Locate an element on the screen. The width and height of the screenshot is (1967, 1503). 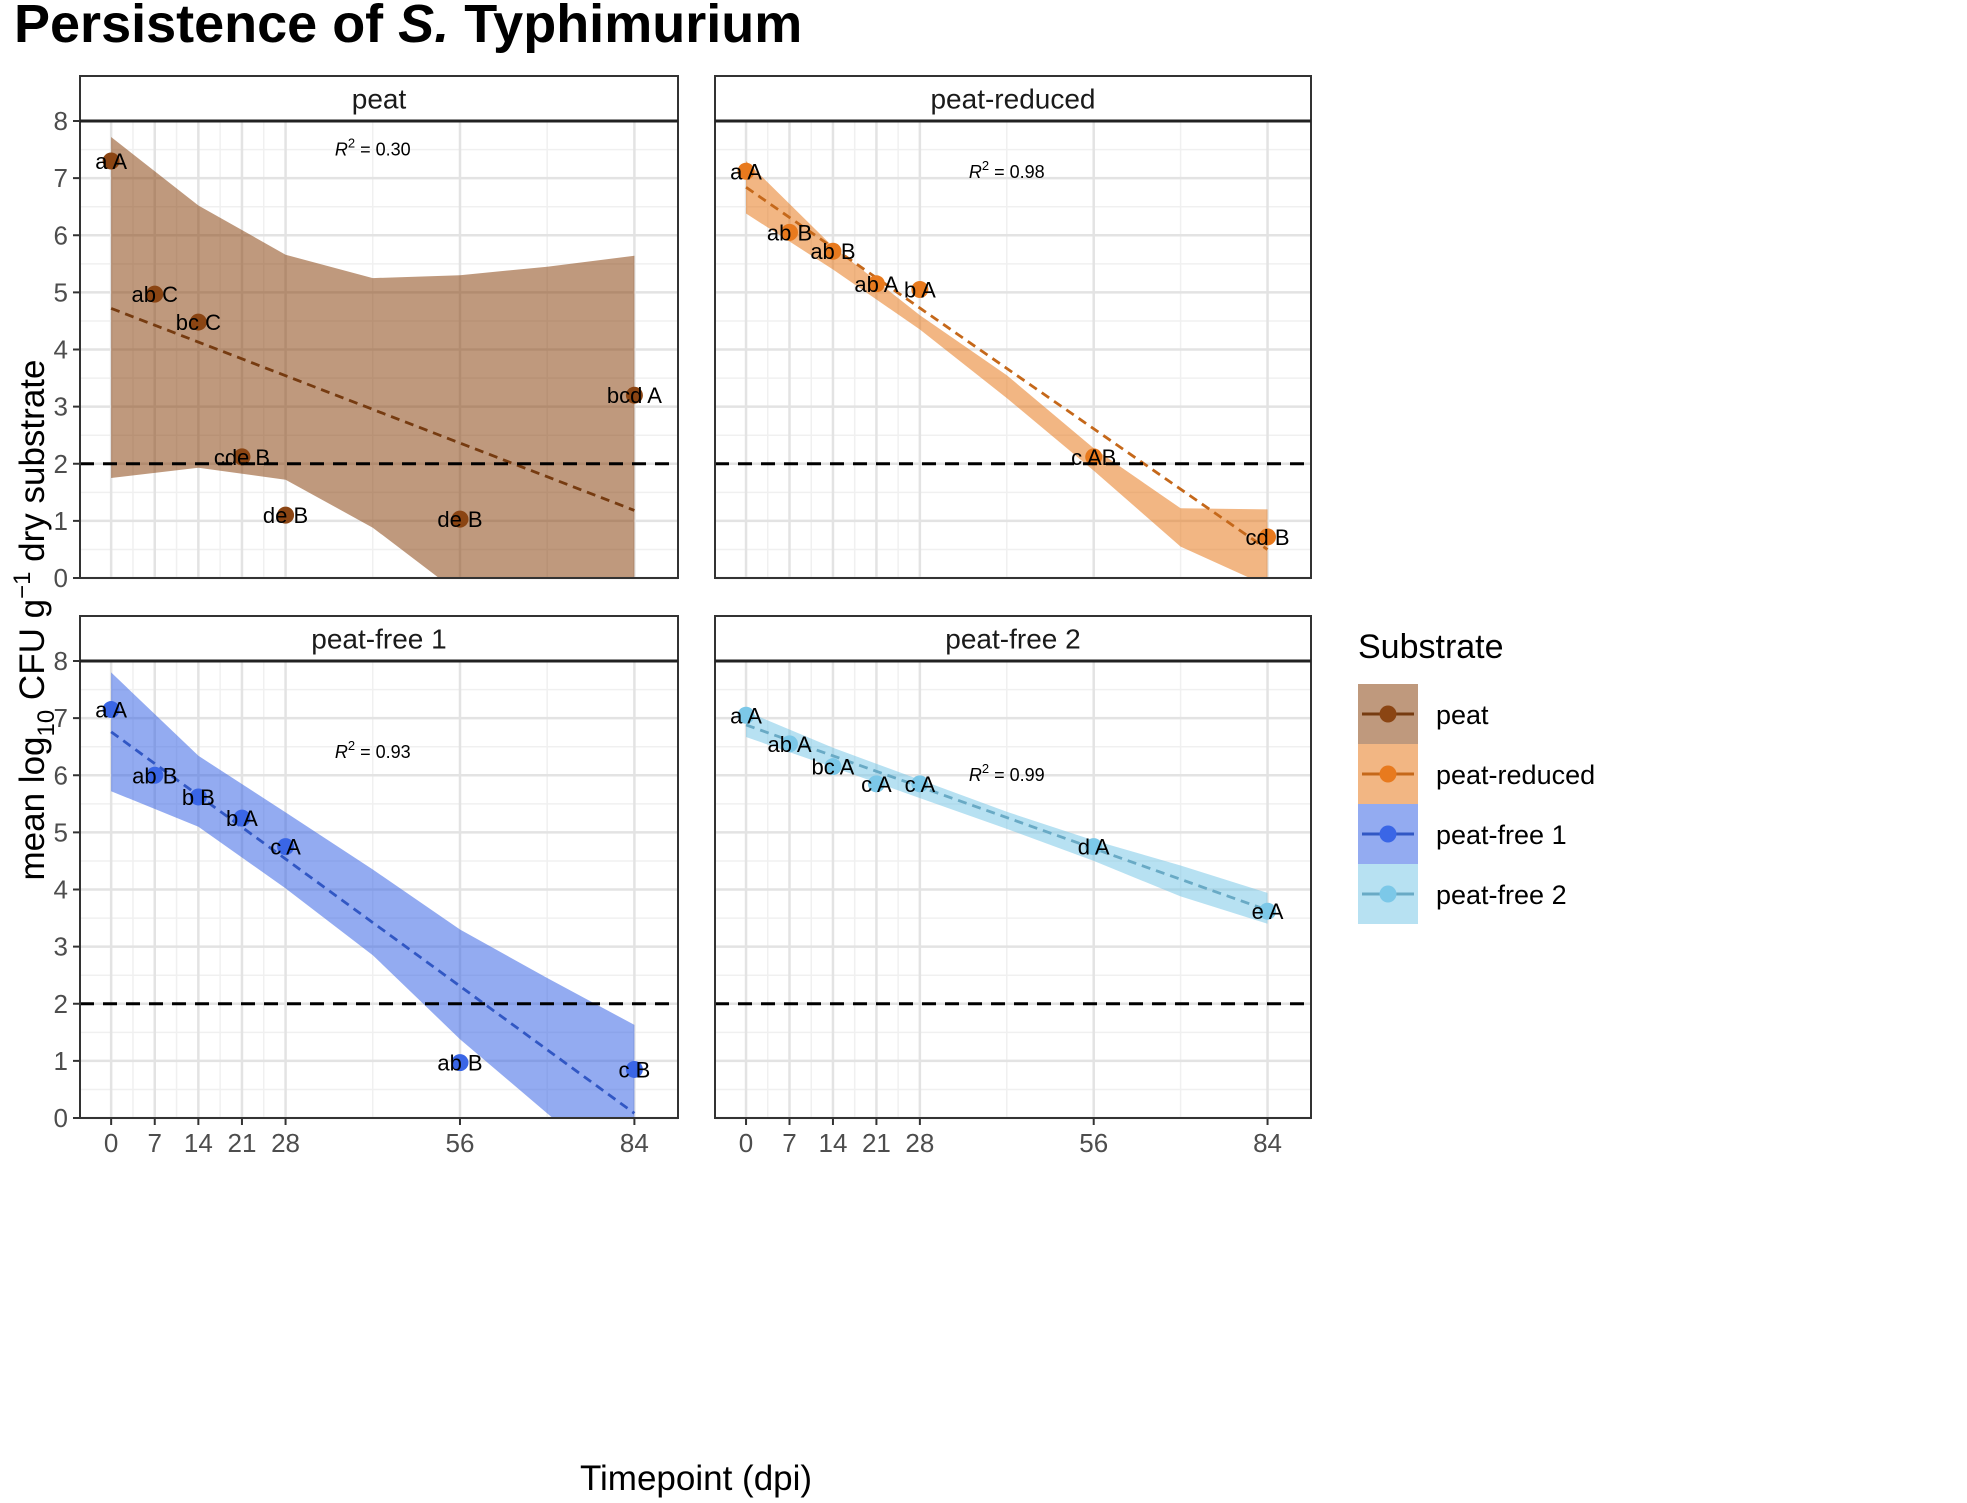
x-tick-label: 0 is located at coordinates (746, 1143).